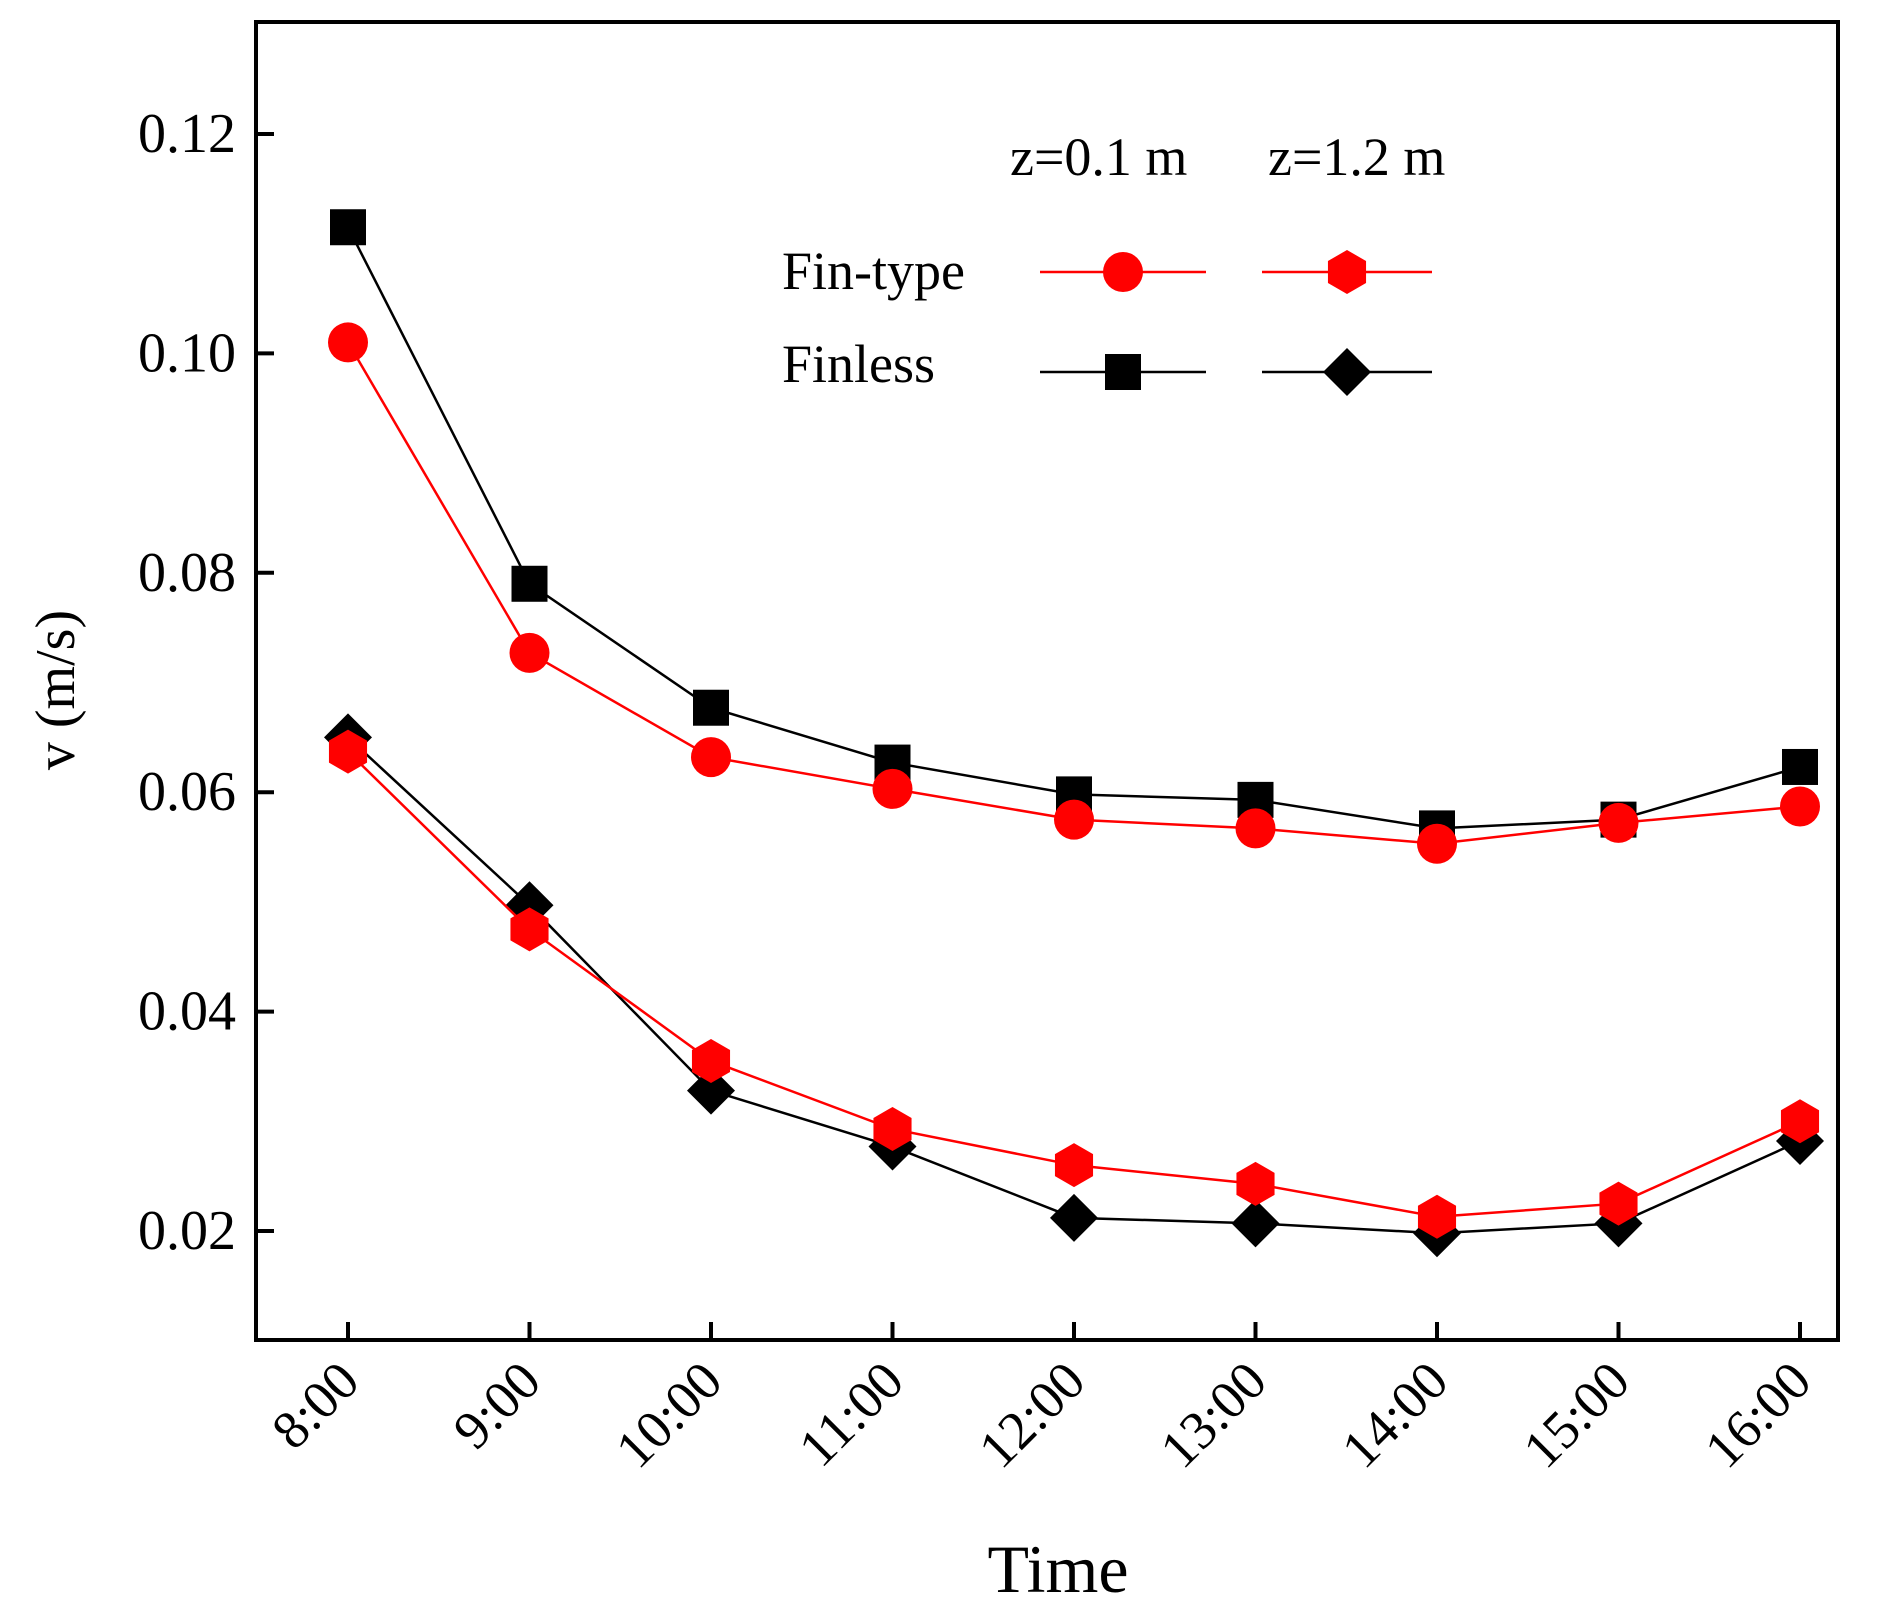  I want to click on y-tick-label: 0.02, so click(187, 1231).